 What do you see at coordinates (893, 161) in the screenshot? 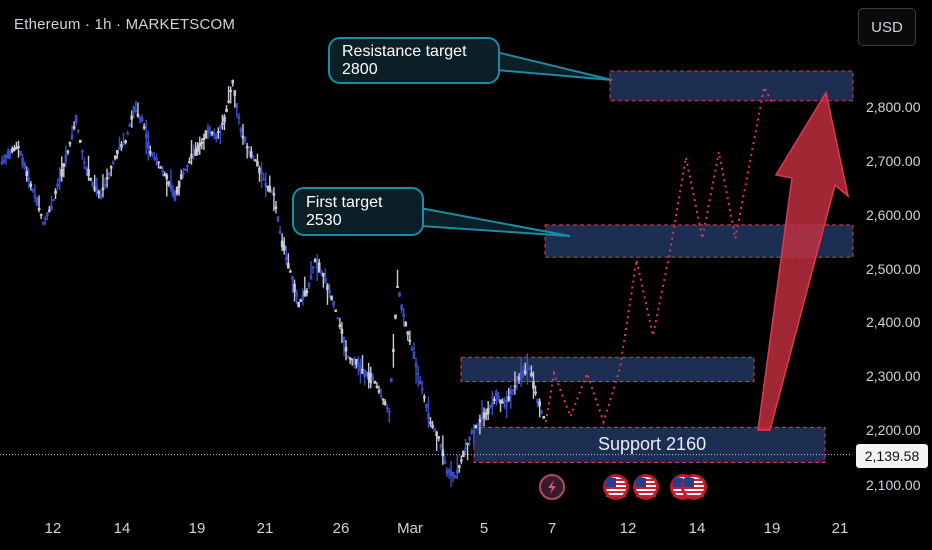
I see `y-tick-label: 2,700.00` at bounding box center [893, 161].